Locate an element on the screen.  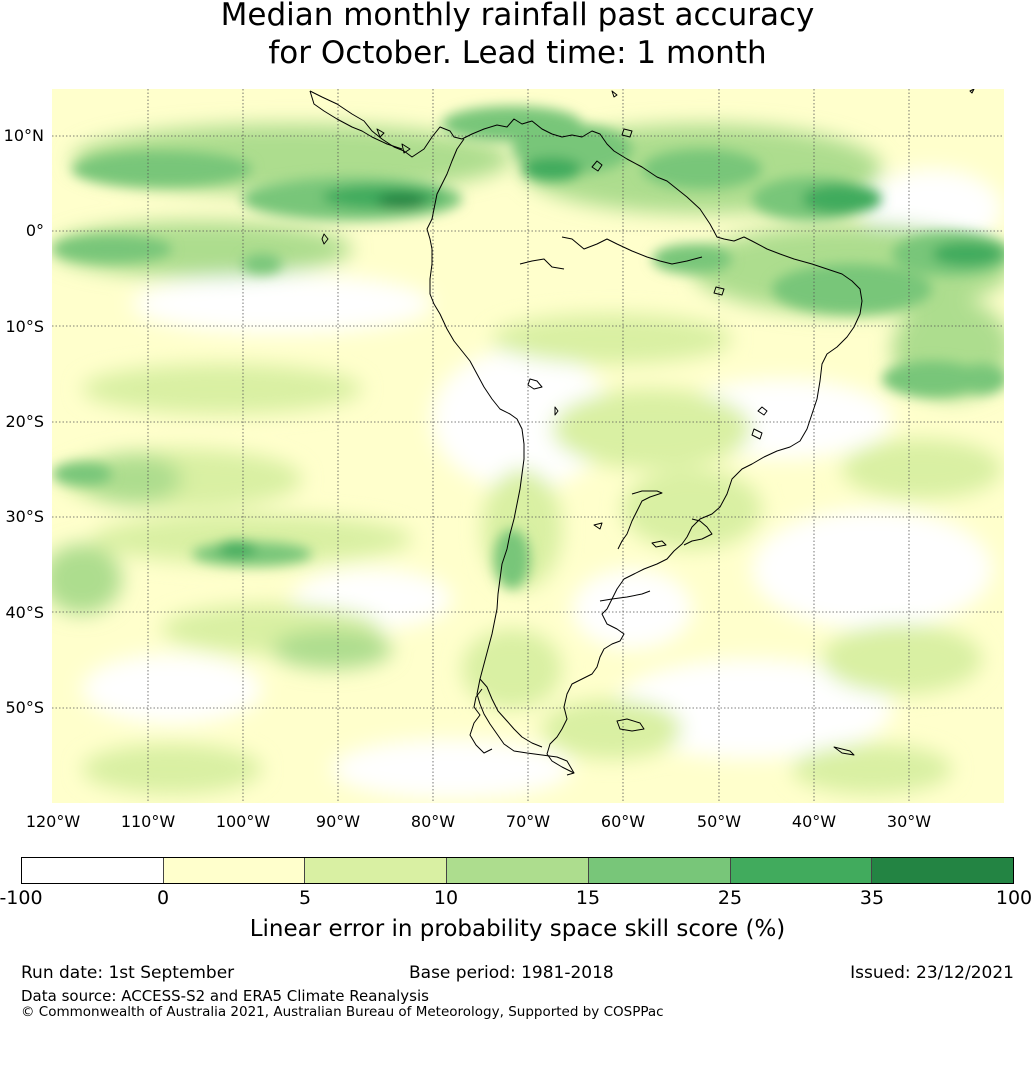
lat-label-40s: 40°S is located at coordinates (24, 612).